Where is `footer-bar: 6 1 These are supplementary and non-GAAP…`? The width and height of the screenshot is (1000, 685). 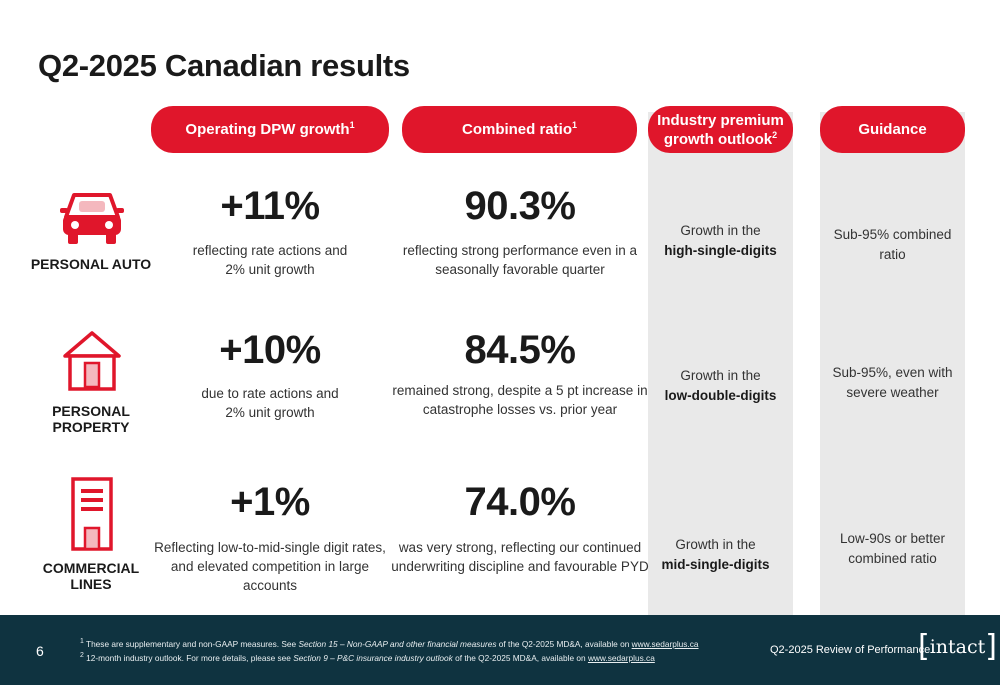 footer-bar: 6 1 These are supplementary and non-GAAP… is located at coordinates (500, 650).